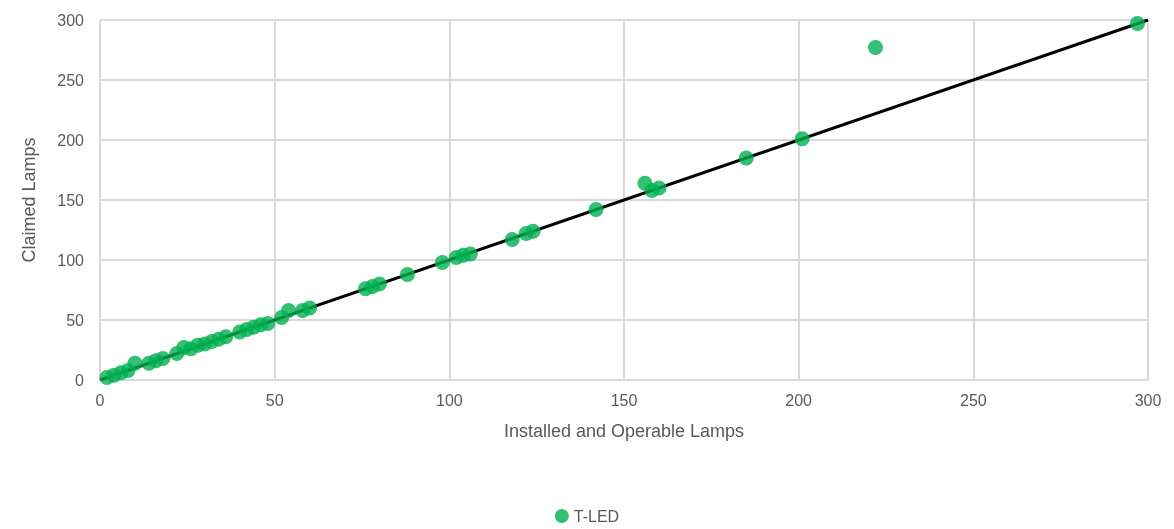 This screenshot has width=1174, height=529. Describe the element at coordinates (71, 80) in the screenshot. I see `y-tick-label: 250` at that location.